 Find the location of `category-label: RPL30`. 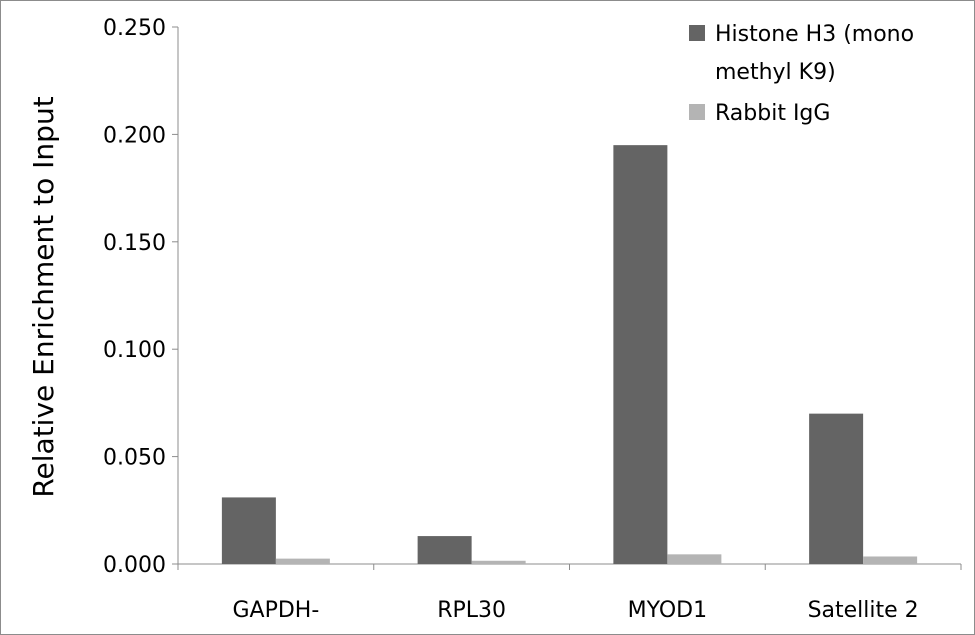

category-label: RPL30 is located at coordinates (471, 610).